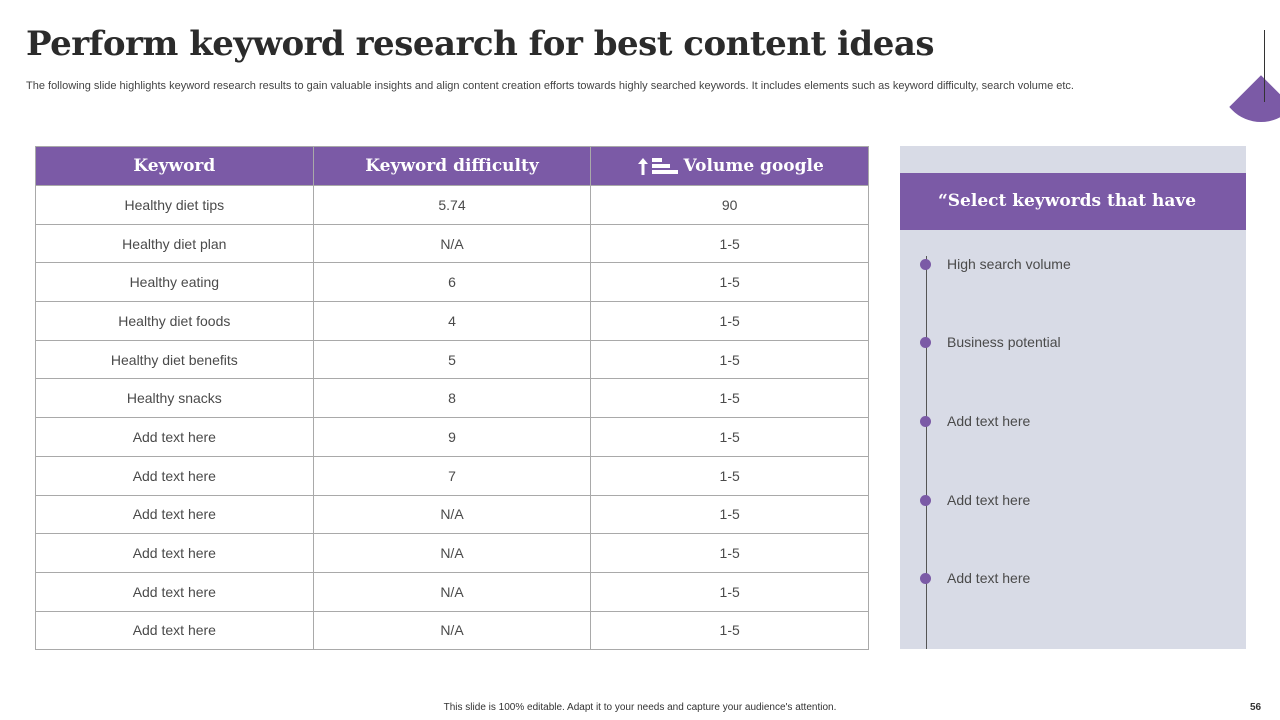  What do you see at coordinates (753, 165) in the screenshot?
I see `header-volume-label: Volume google` at bounding box center [753, 165].